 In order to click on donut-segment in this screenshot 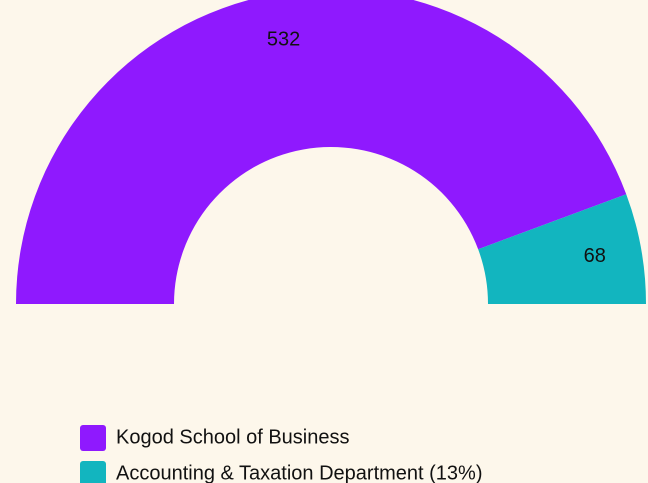, I will do `click(562, 249)`.